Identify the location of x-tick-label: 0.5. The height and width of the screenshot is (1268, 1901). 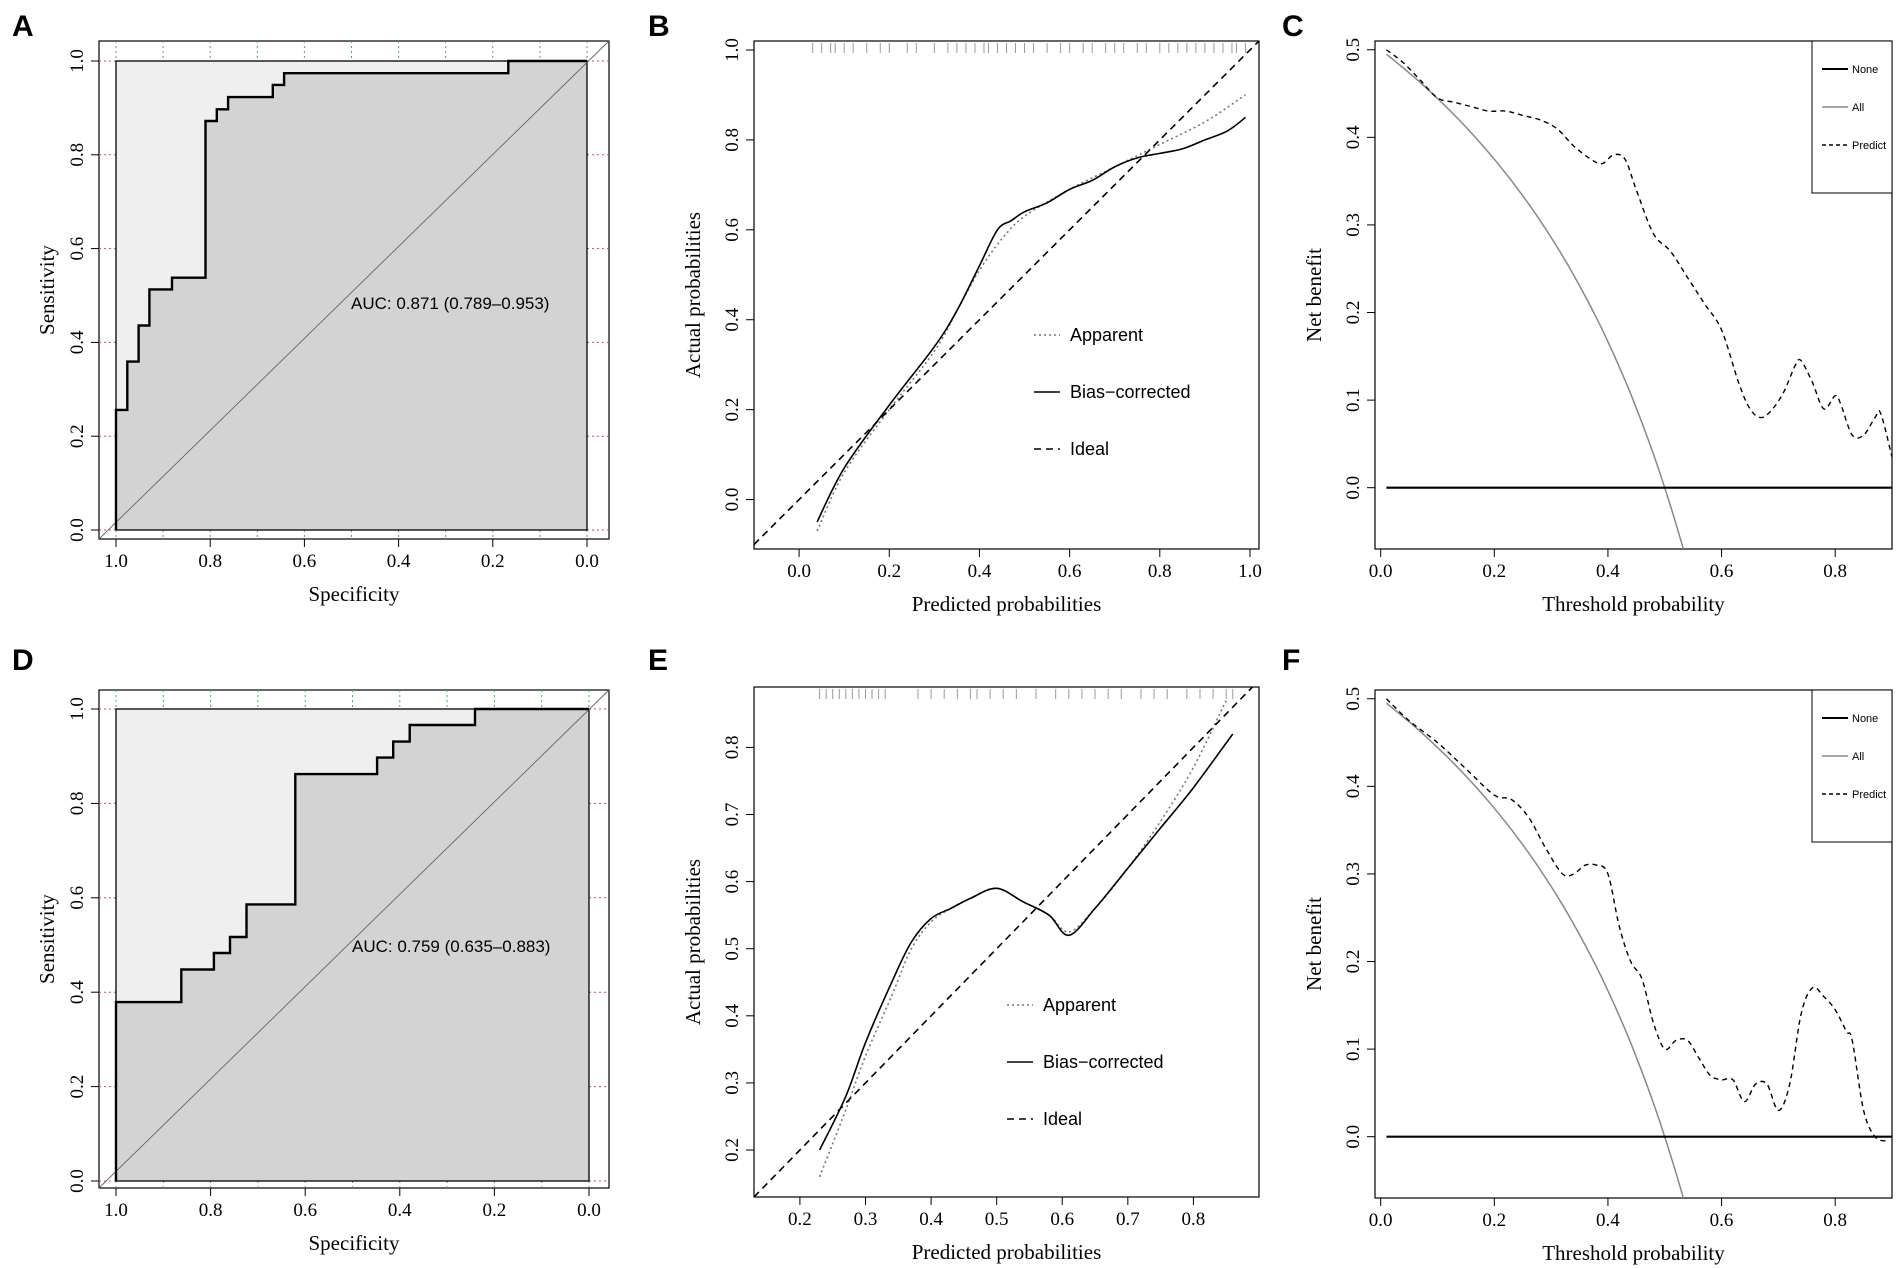
(997, 1219).